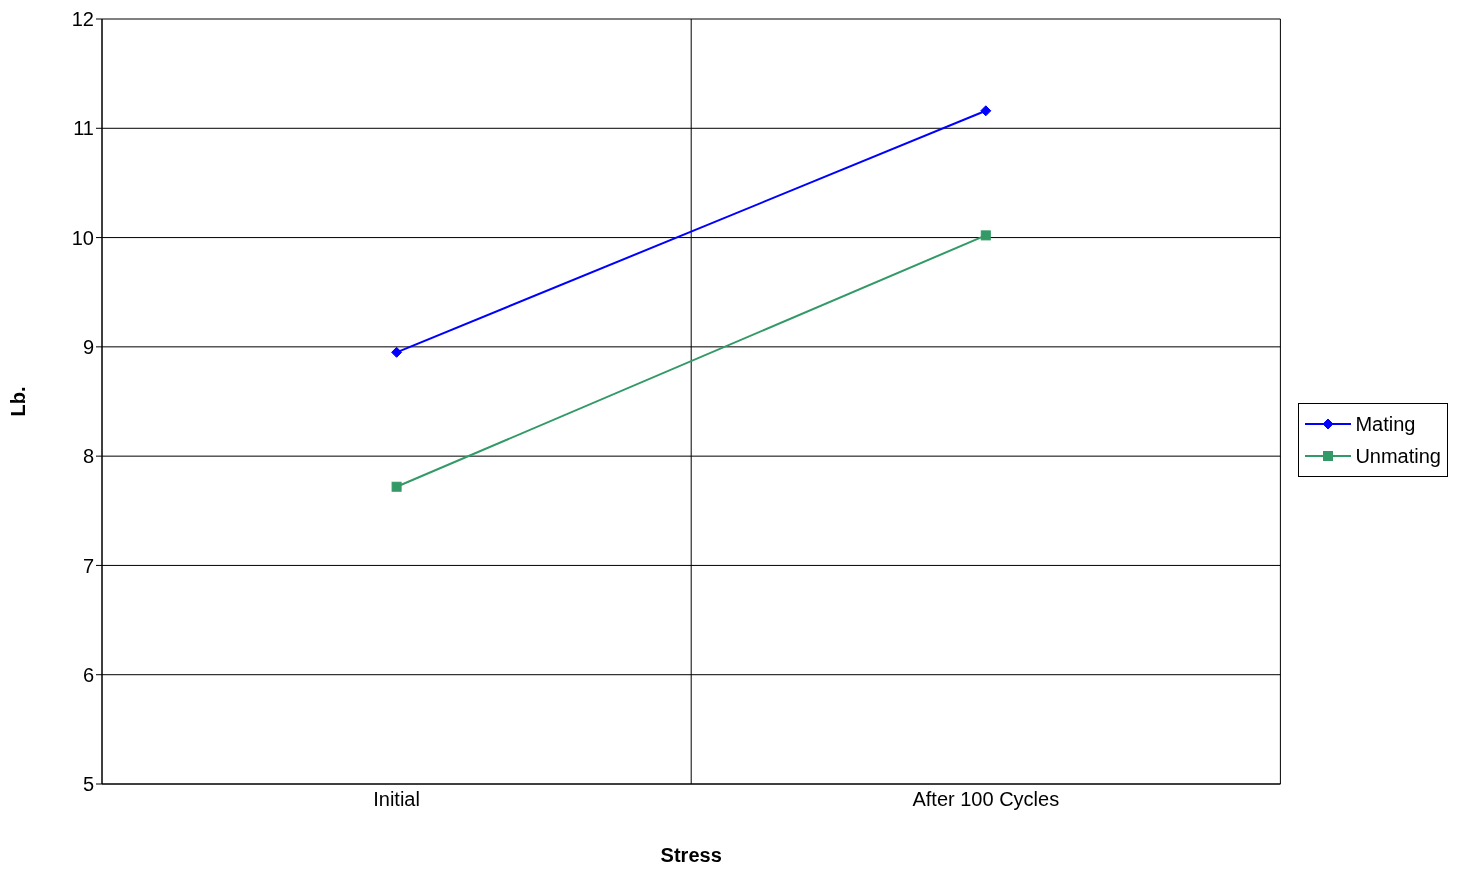  What do you see at coordinates (691, 855) in the screenshot?
I see `x-axis-title: Stress` at bounding box center [691, 855].